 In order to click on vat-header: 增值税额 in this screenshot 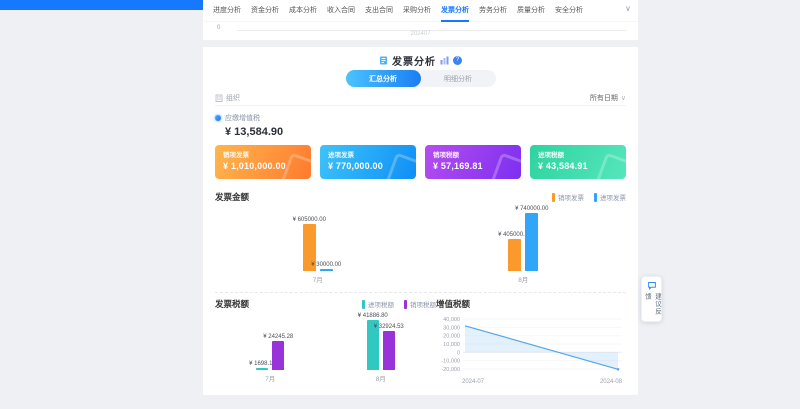, I will do `click(531, 304)`.